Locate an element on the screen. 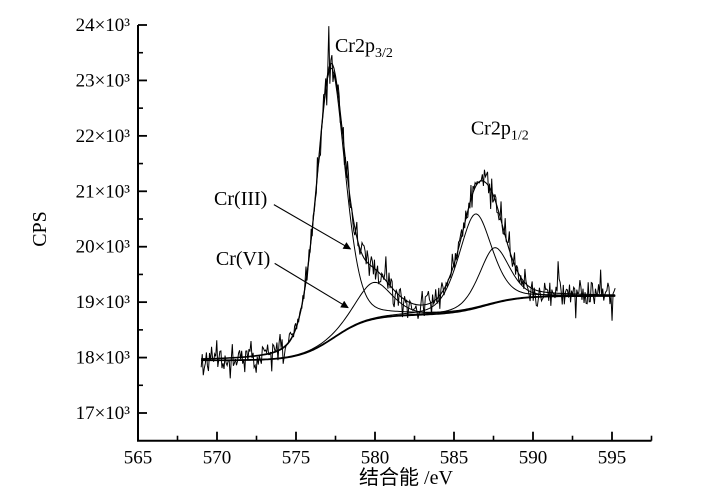 The width and height of the screenshot is (714, 497). x-axis-tick-label: 595 is located at coordinates (612, 458).